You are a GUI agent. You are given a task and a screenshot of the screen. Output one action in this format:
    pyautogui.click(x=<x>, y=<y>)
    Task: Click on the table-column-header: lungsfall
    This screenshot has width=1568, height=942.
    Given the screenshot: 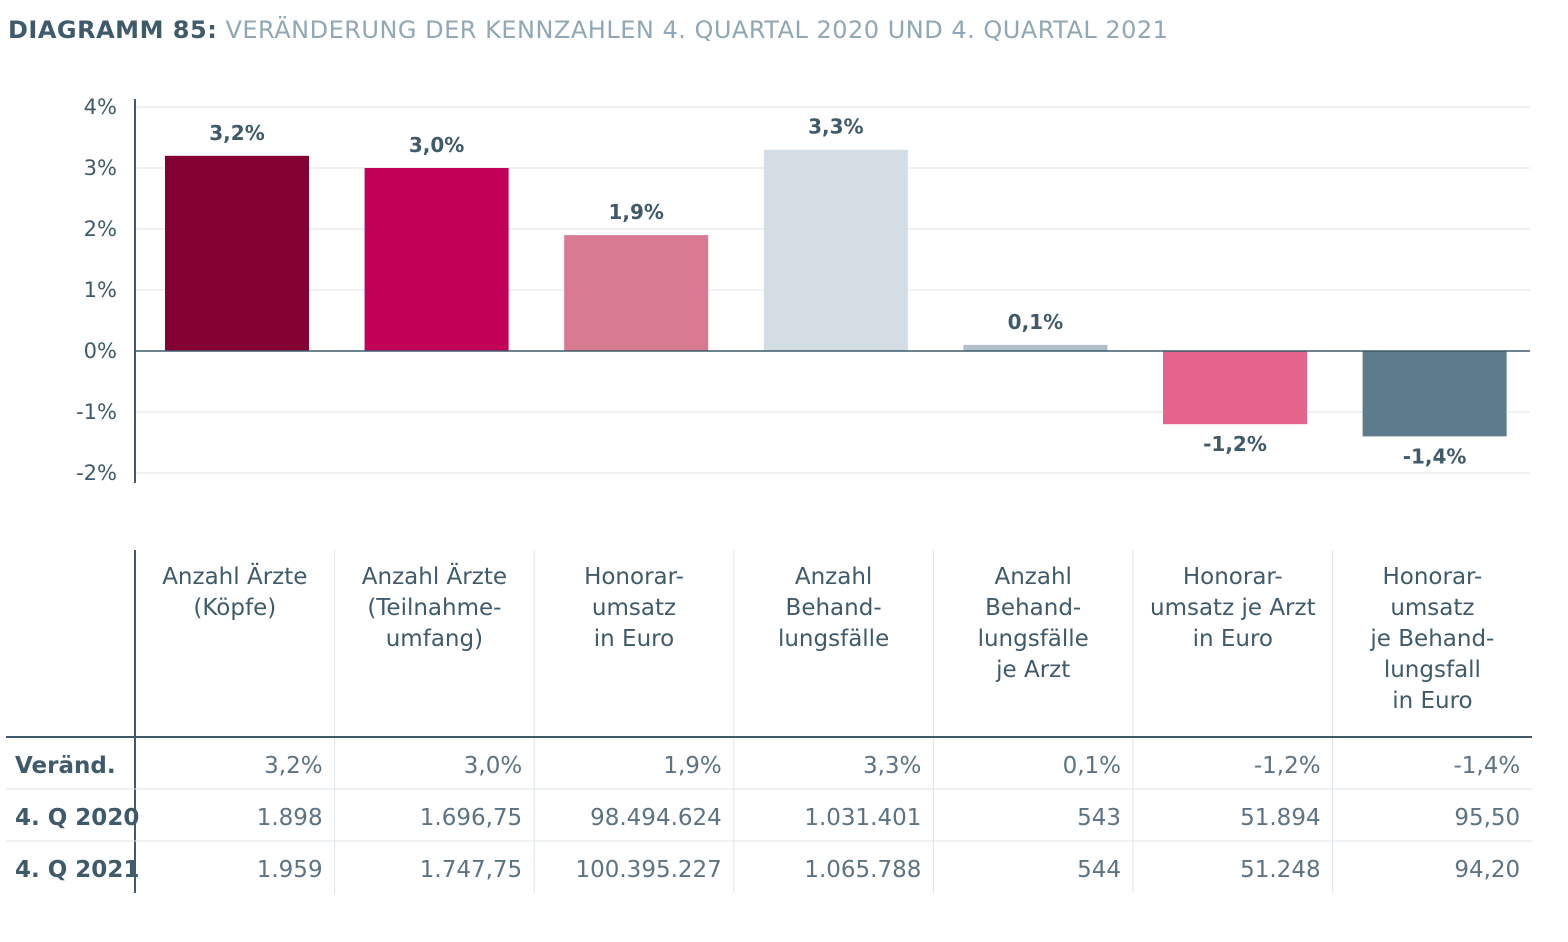 What is the action you would take?
    pyautogui.click(x=1432, y=670)
    